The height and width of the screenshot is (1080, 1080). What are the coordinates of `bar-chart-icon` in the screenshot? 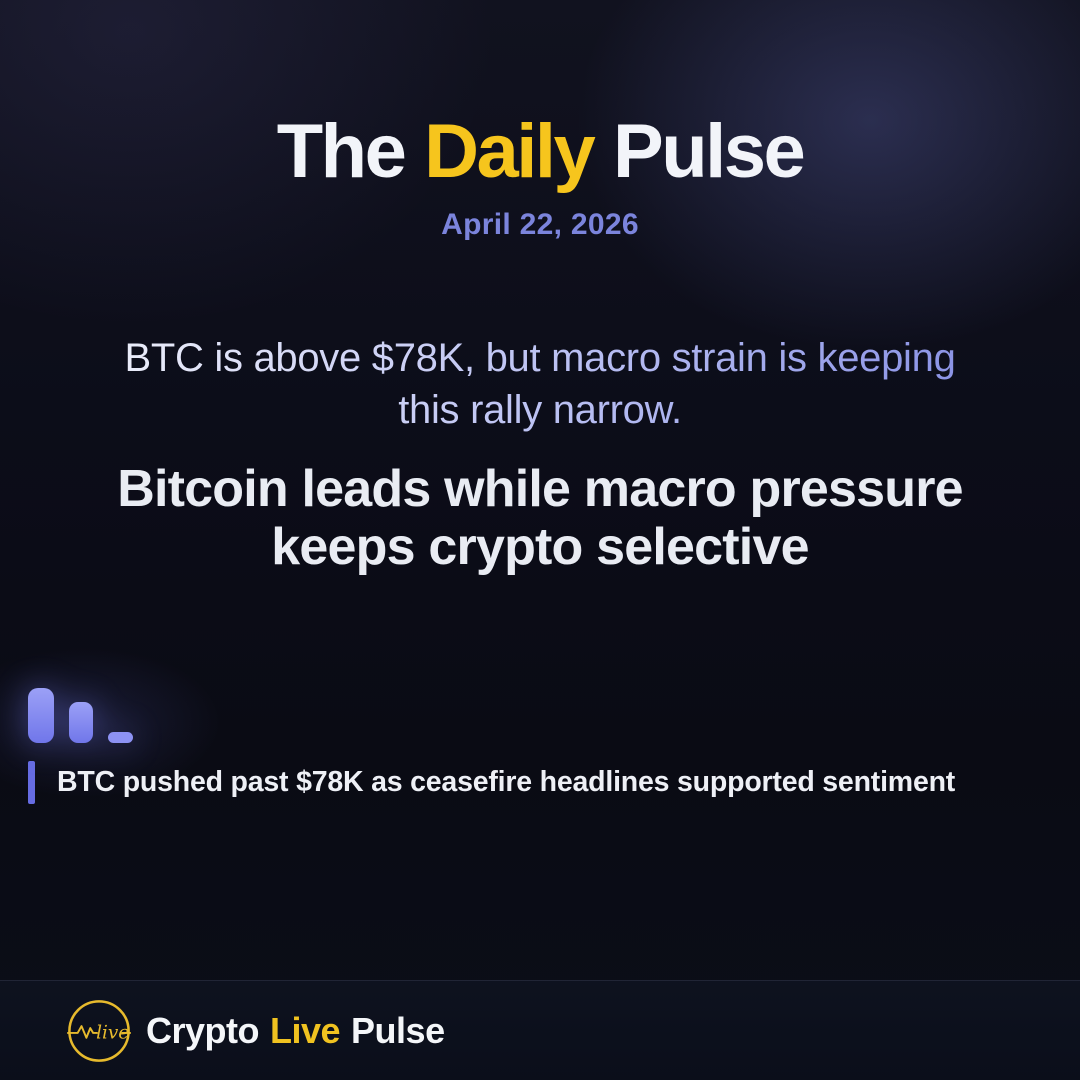 It's located at (80, 716).